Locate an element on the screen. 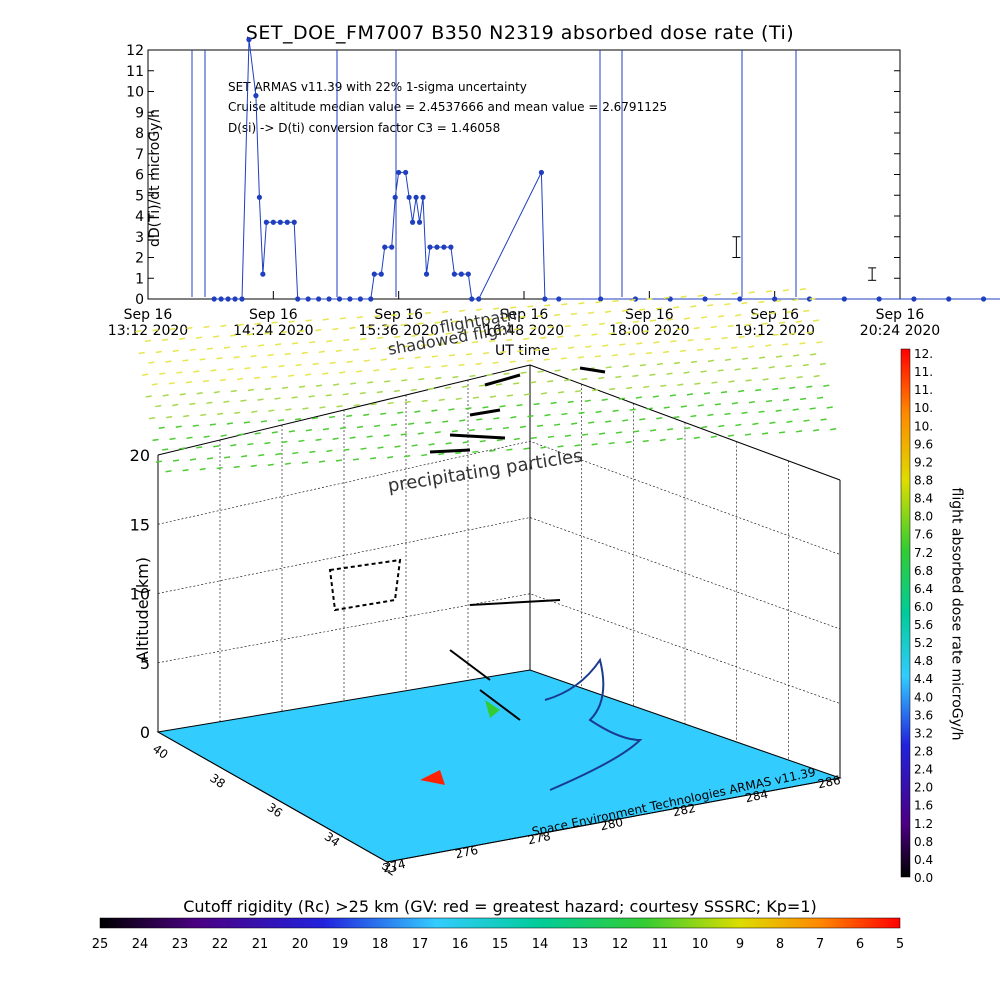  colorbar-right-tick-label: 0.8 is located at coordinates (923, 842).